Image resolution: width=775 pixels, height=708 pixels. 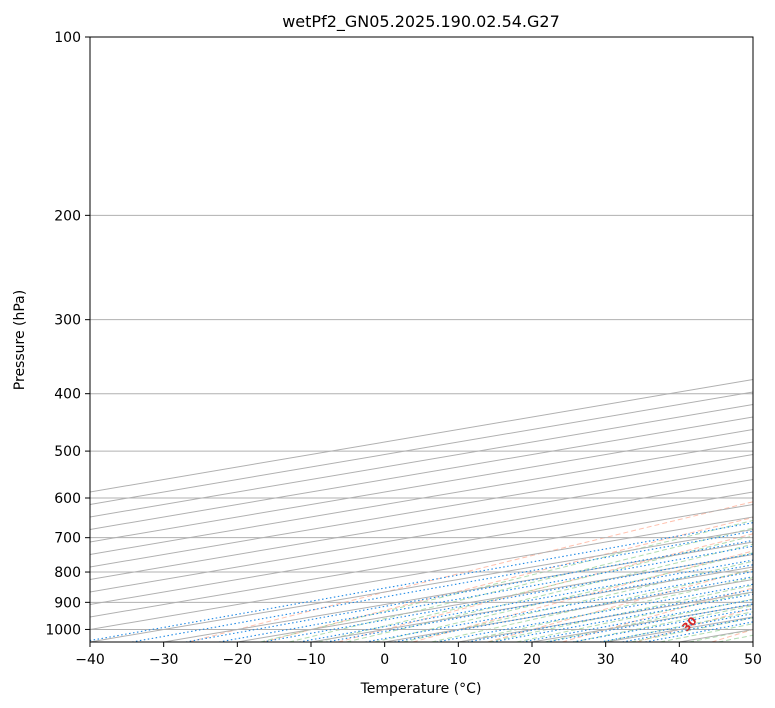 What do you see at coordinates (421, 689) in the screenshot?
I see `x-axis-label: Temperature (°C)` at bounding box center [421, 689].